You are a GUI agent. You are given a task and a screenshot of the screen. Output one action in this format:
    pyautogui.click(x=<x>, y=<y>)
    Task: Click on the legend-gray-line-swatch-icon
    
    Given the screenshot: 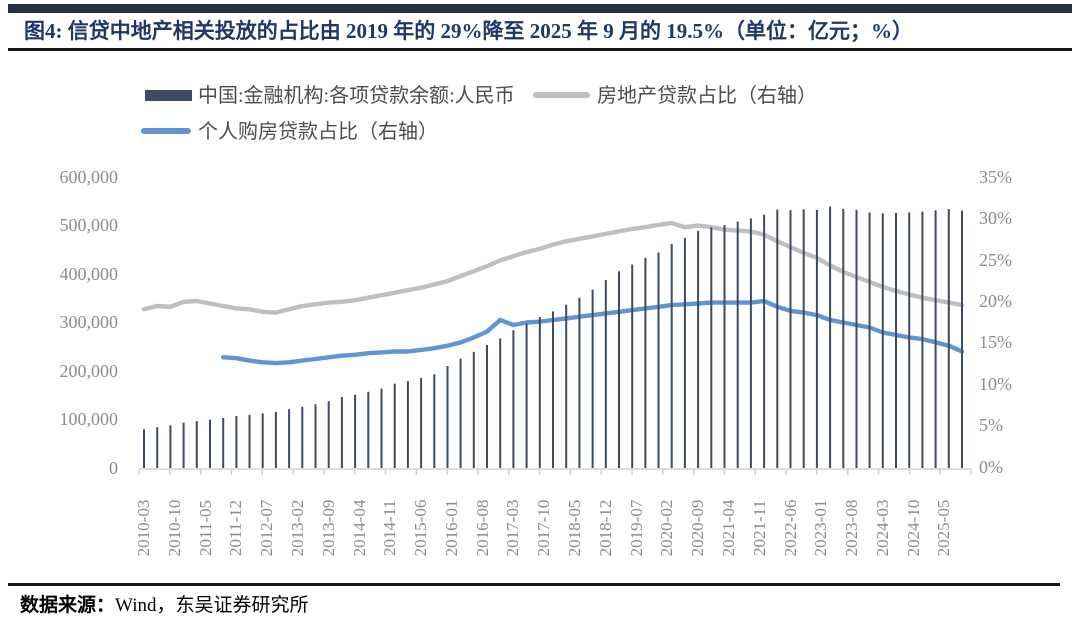 What is the action you would take?
    pyautogui.click(x=561, y=95)
    